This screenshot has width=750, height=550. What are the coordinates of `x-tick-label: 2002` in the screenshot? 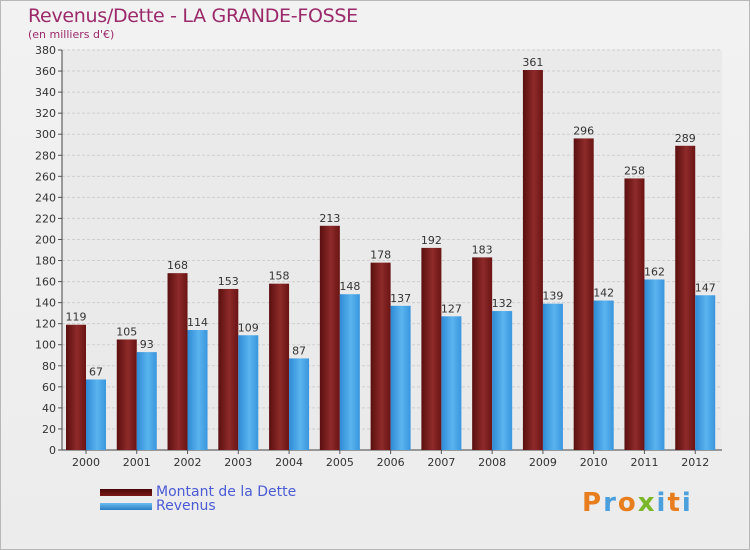 It's located at (188, 462).